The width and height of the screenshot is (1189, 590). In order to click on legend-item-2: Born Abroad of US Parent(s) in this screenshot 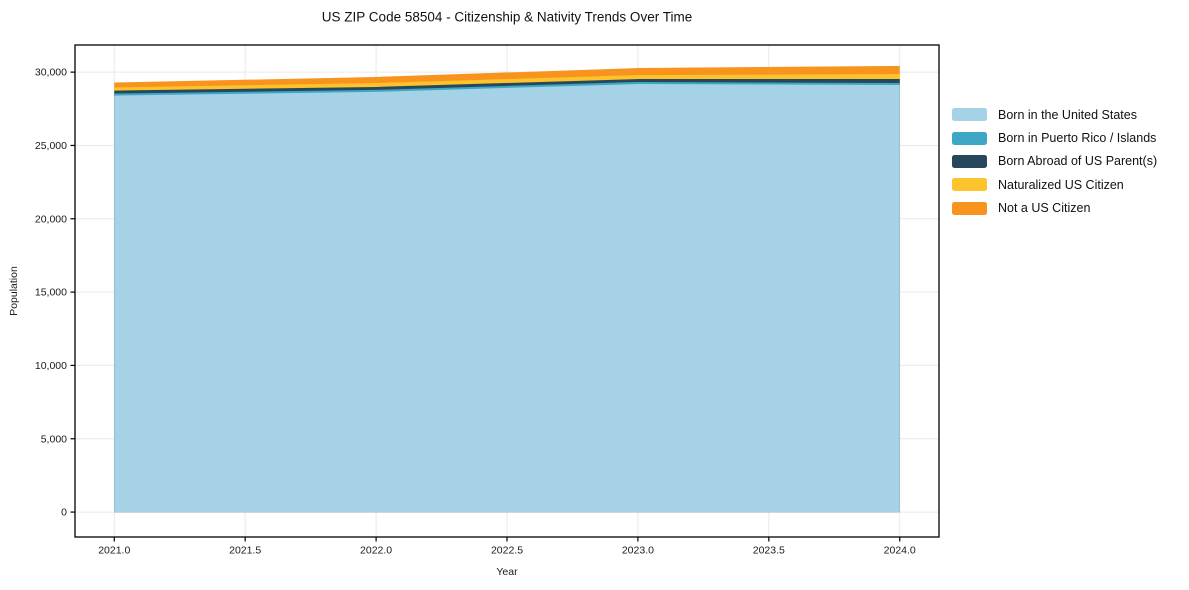, I will do `click(1054, 161)`.